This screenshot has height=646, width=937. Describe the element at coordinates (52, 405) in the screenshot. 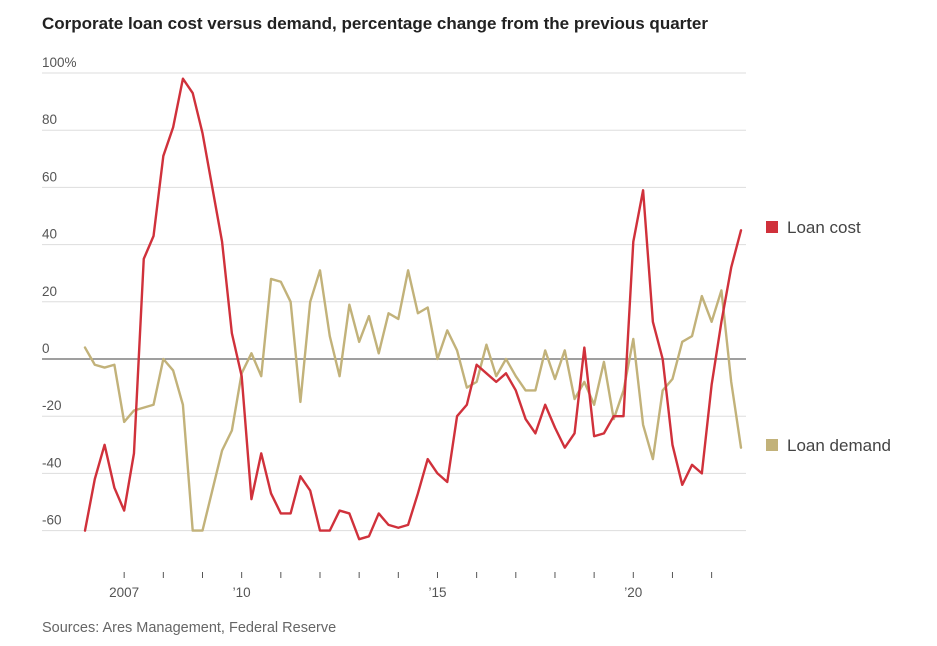

I see `y-tick-label: -20` at that location.